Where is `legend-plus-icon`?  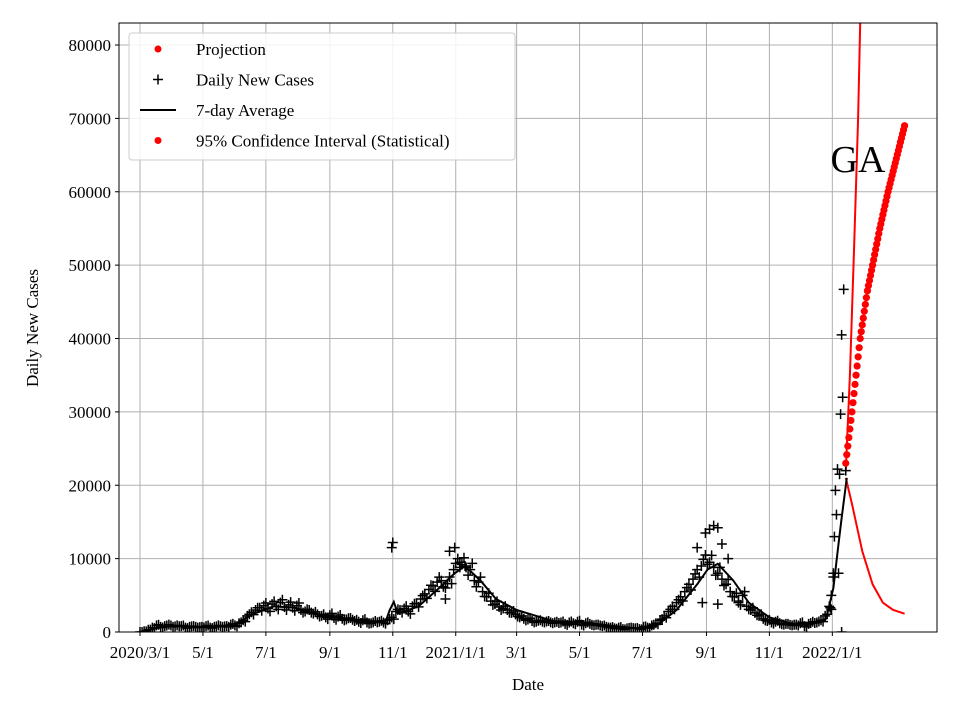 legend-plus-icon is located at coordinates (158, 79).